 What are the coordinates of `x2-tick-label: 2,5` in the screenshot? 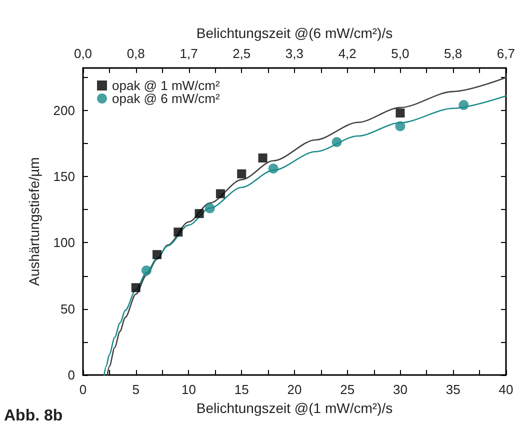 It's located at (241, 53).